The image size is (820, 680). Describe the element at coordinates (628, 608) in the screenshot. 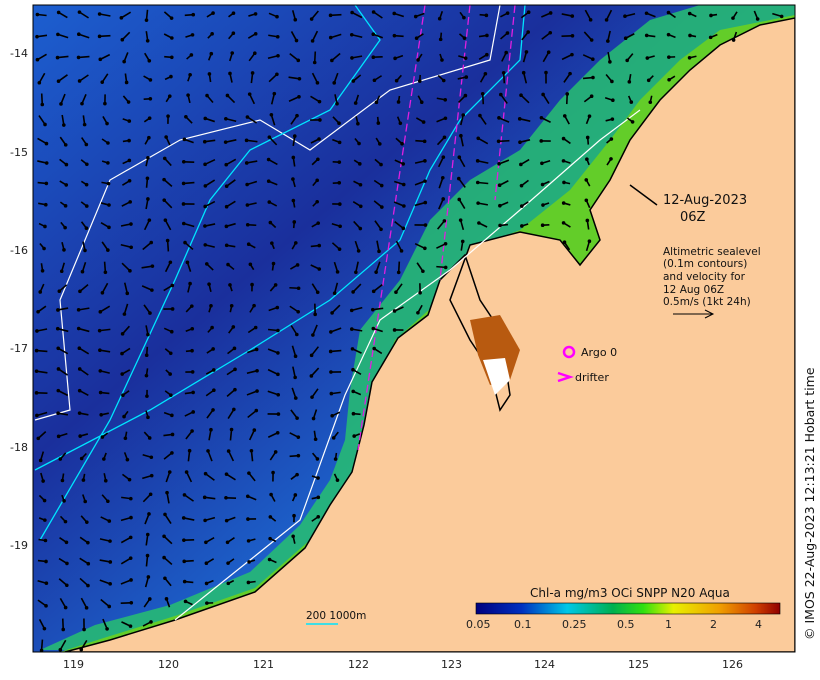

I see `colorbar-scale` at that location.